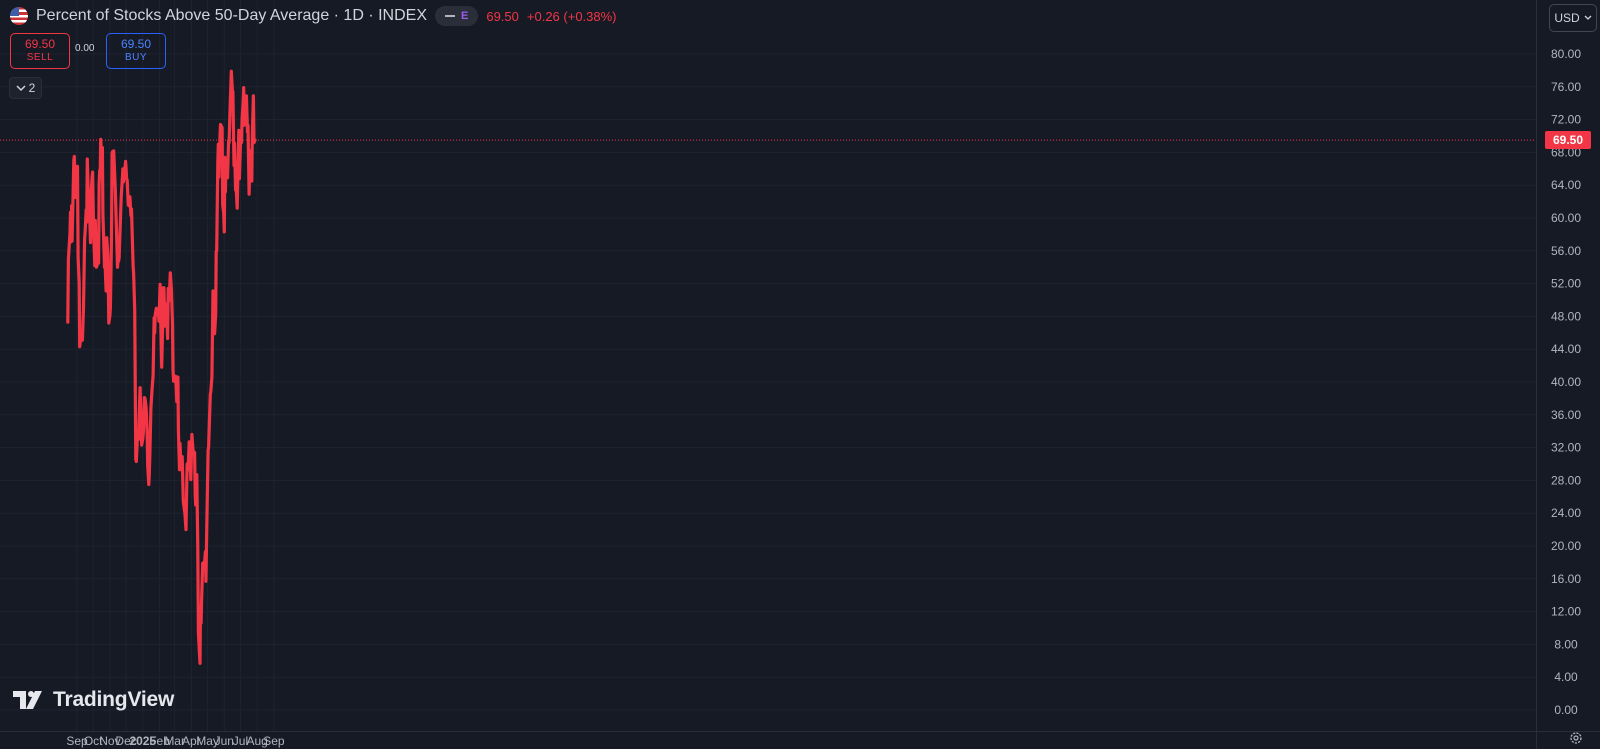 The width and height of the screenshot is (1600, 749). I want to click on y-tick-label: 8.00, so click(1566, 644).